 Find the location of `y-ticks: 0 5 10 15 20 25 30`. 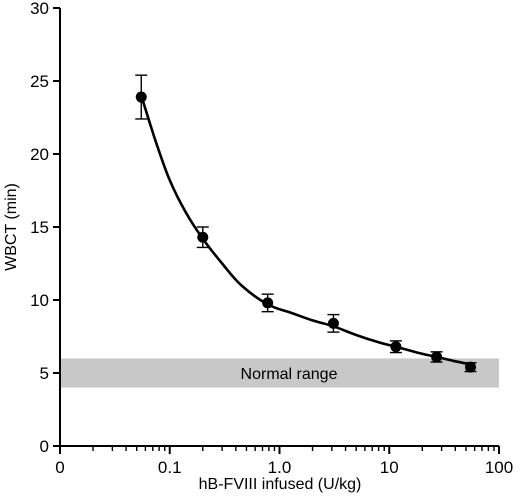

y-ticks: 0 5 10 15 20 25 30 is located at coordinates (45, 228).